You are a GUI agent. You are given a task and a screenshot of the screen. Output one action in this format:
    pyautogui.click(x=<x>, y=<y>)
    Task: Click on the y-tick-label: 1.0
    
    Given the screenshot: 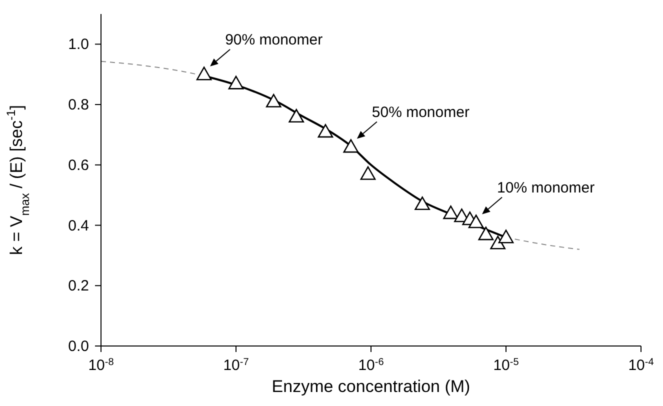 What is the action you would take?
    pyautogui.click(x=78, y=45)
    